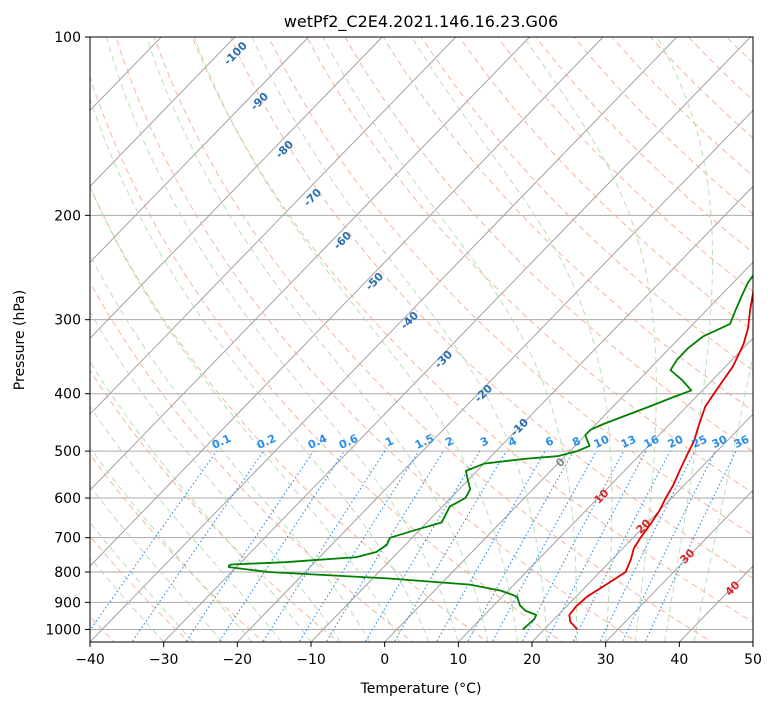 This screenshot has height=708, width=775. What do you see at coordinates (238, 660) in the screenshot?
I see `x-tick-label: −20` at bounding box center [238, 660].